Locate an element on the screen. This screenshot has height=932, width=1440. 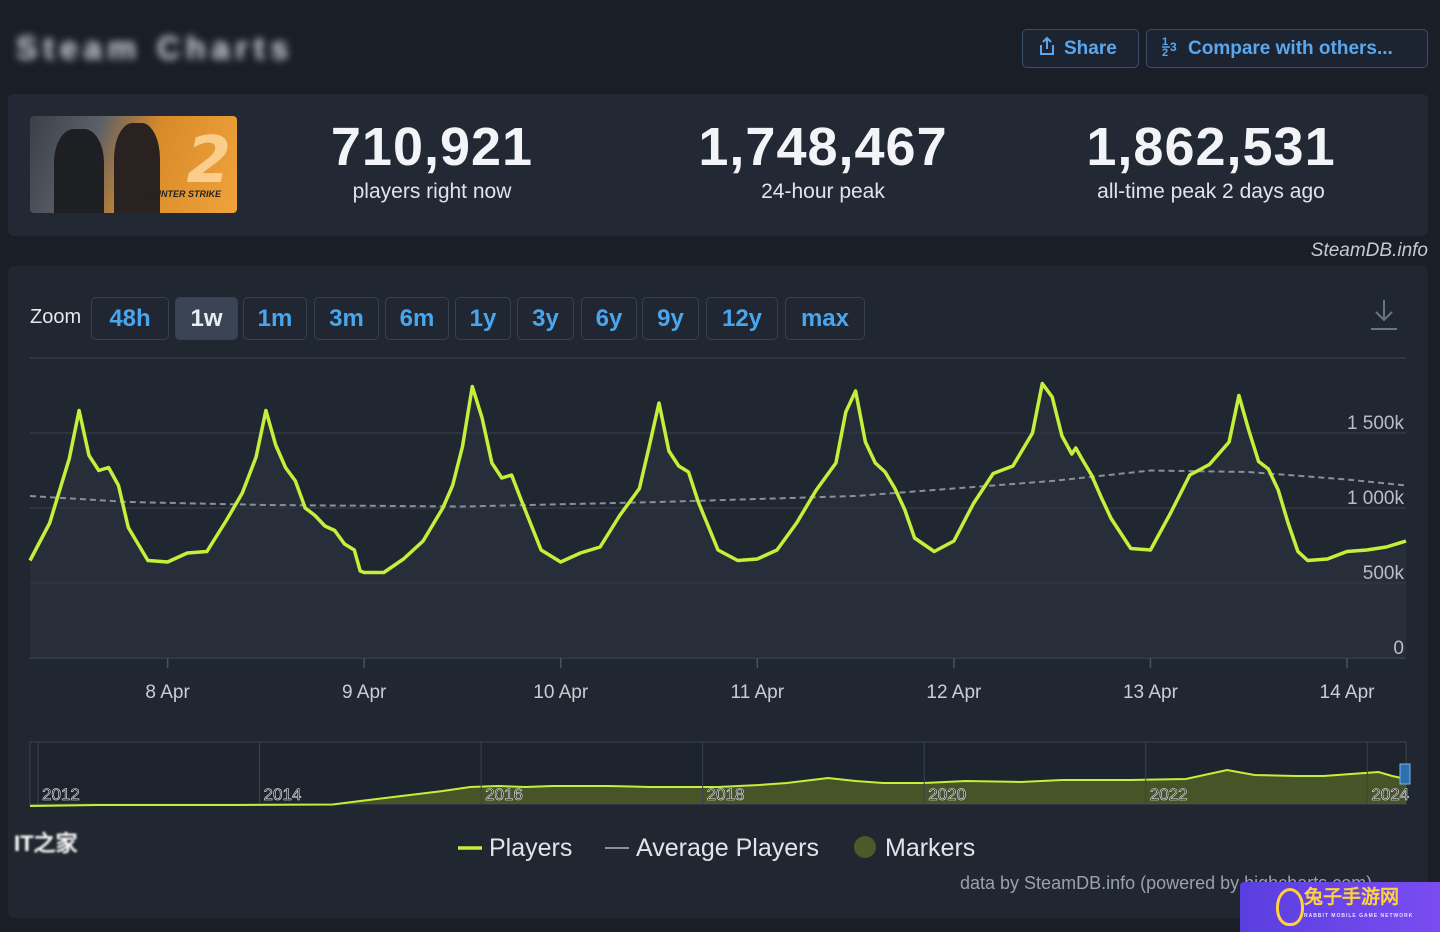
navigator-tick-label: 2024 is located at coordinates (1390, 794).